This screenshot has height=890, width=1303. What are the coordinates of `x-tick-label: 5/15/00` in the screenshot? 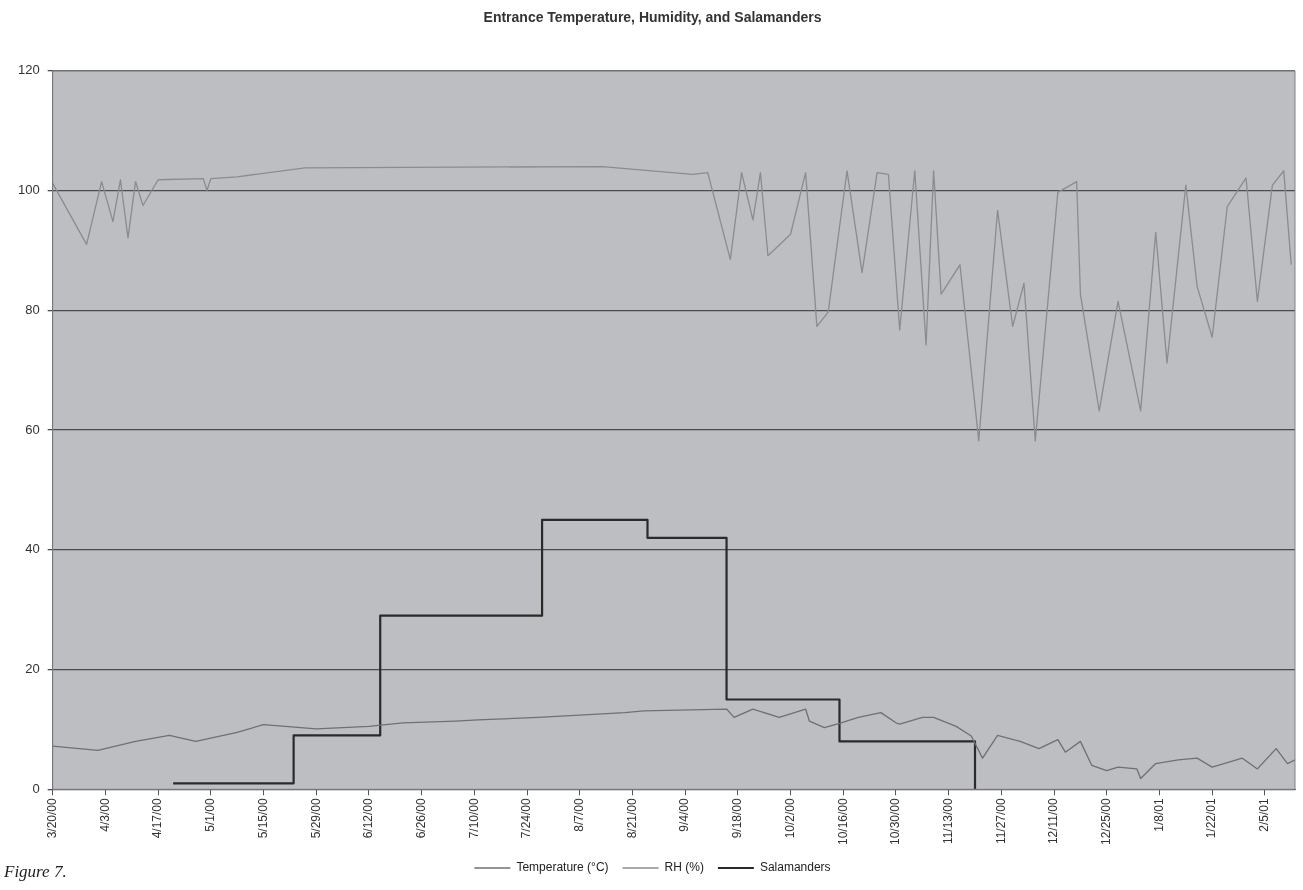 It's located at (262, 818).